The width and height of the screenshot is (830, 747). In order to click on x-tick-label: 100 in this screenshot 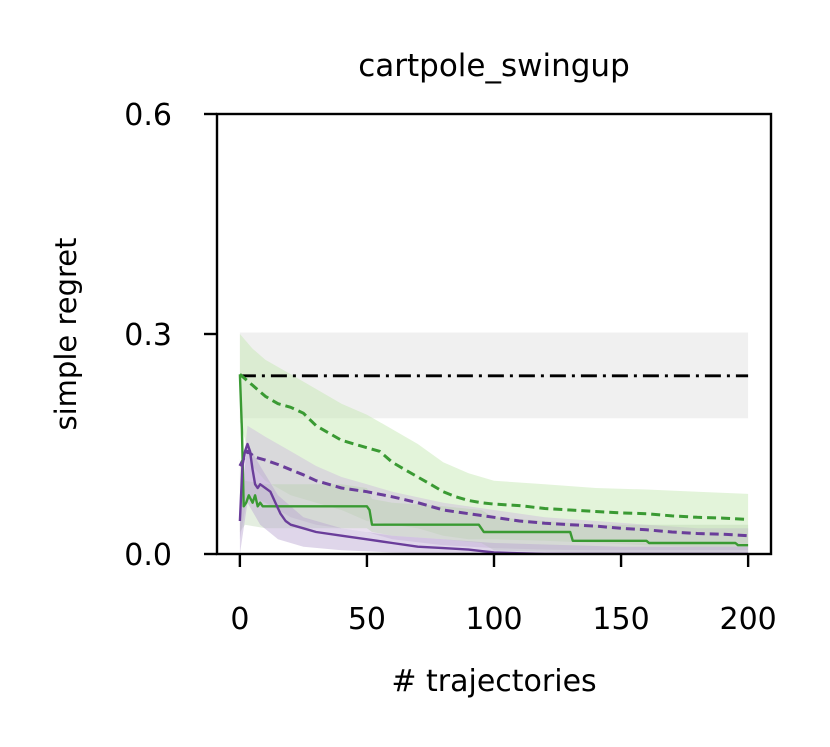, I will do `click(493, 619)`.